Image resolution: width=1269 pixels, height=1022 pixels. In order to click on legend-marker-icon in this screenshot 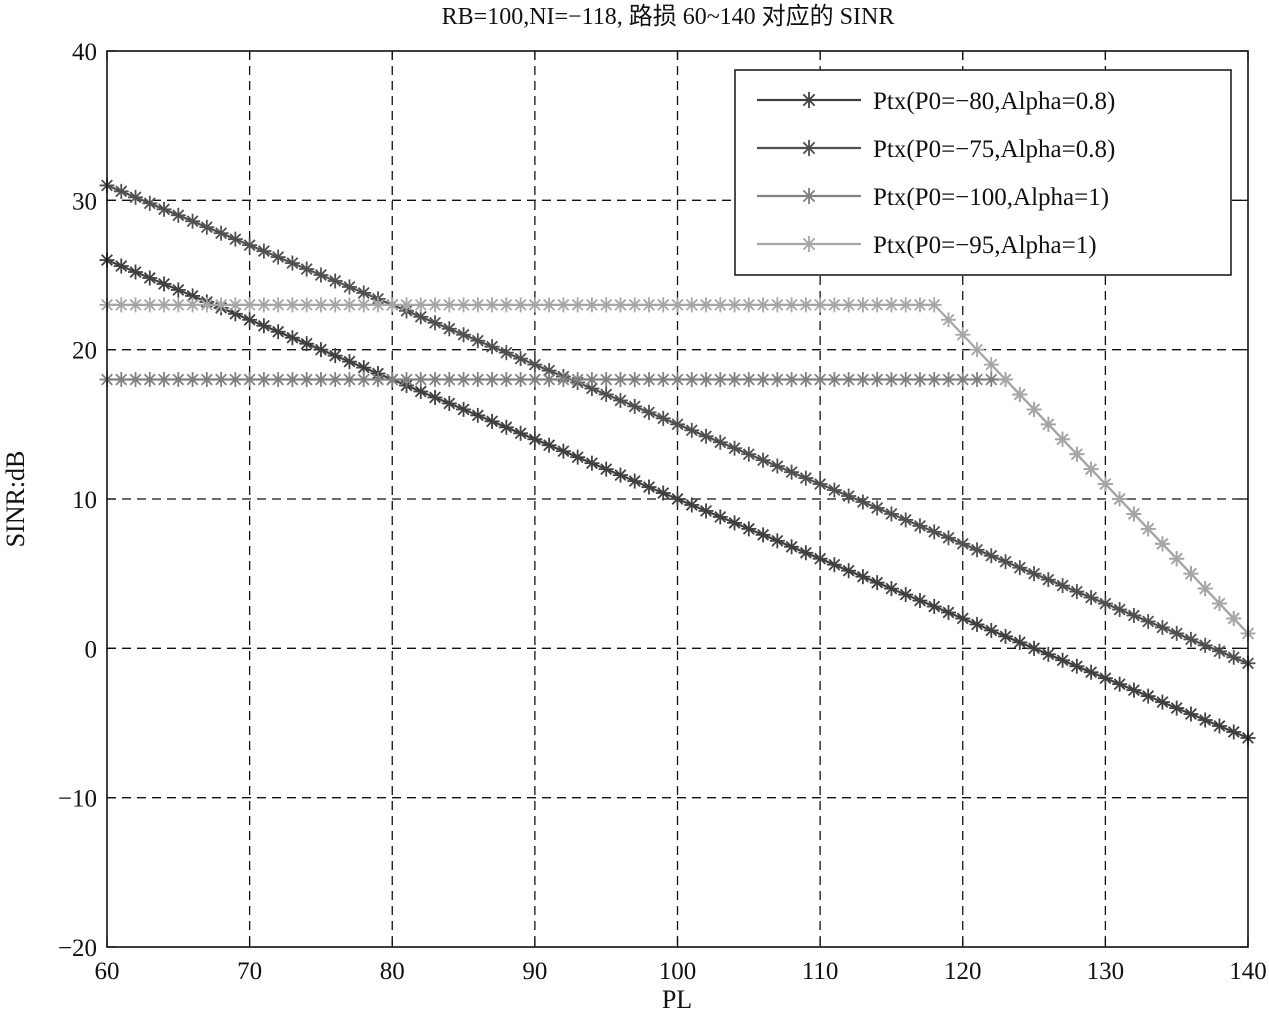, I will do `click(809, 100)`.